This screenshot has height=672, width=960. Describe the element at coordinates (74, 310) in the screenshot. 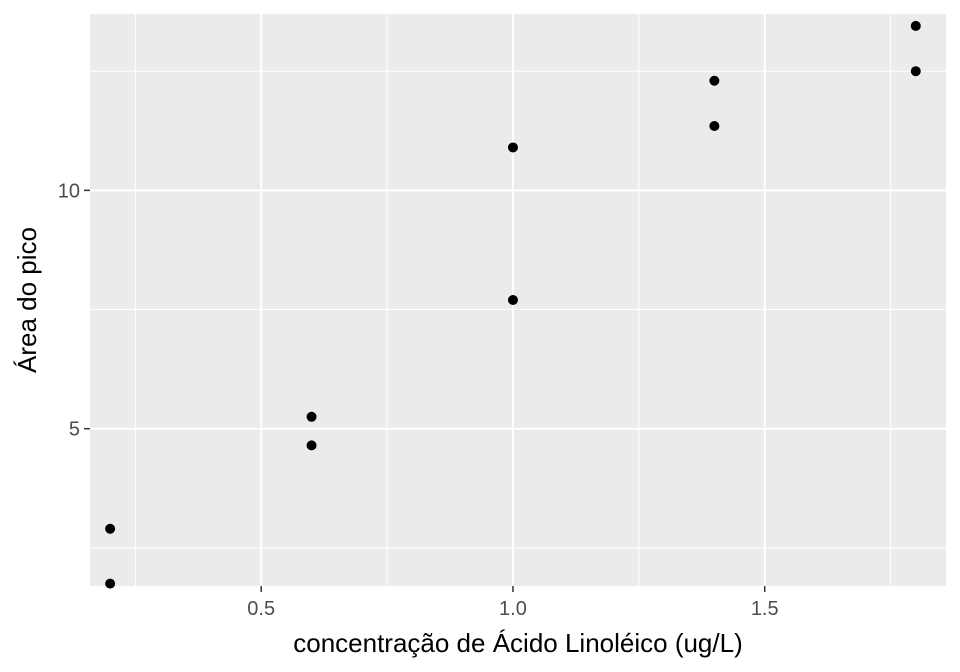

I see `y-axis-ticks: 5 10` at that location.